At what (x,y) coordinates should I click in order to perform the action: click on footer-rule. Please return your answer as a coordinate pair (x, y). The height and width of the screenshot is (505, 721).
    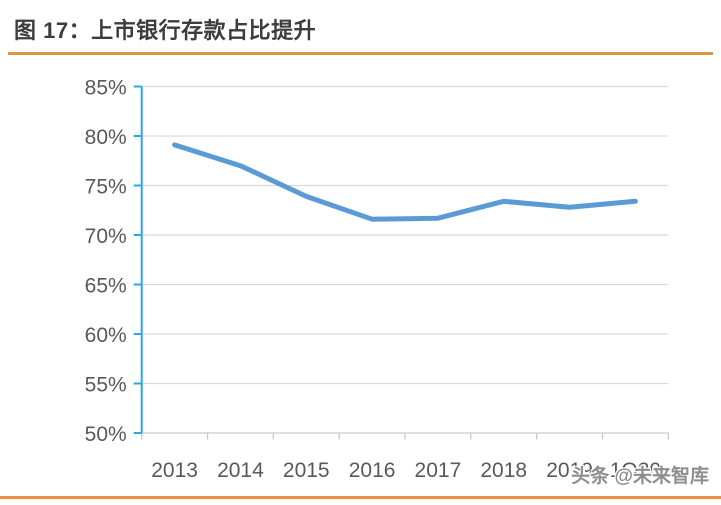
    Looking at the image, I should click on (360, 497).